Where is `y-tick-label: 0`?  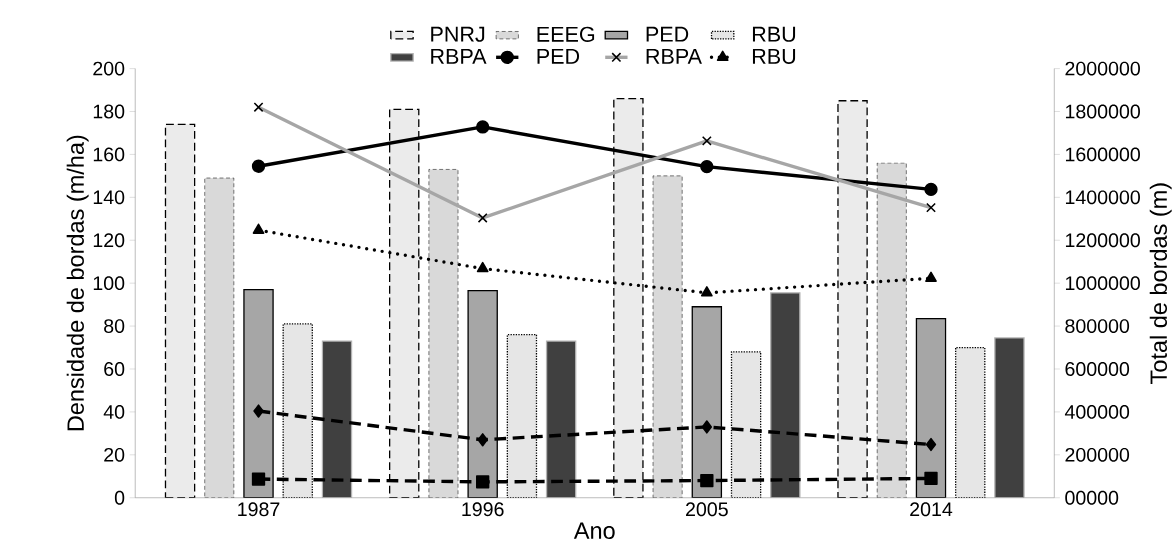
y-tick-label: 0 is located at coordinates (119, 497).